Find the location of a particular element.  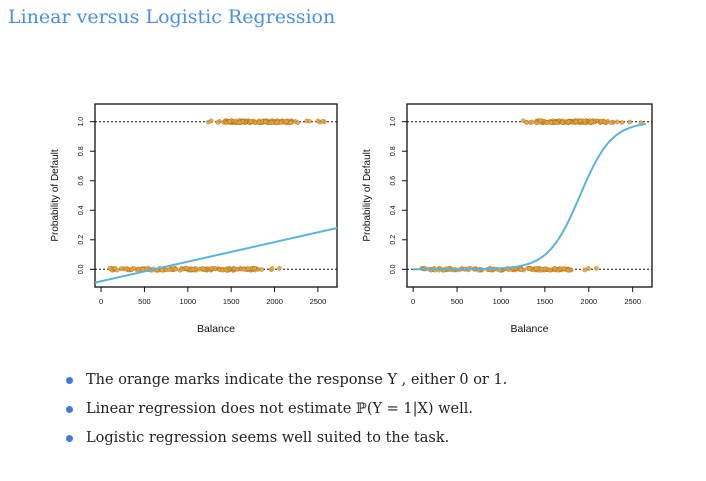

slide-title: Linear versus Logistic Regression is located at coordinates (172, 17).